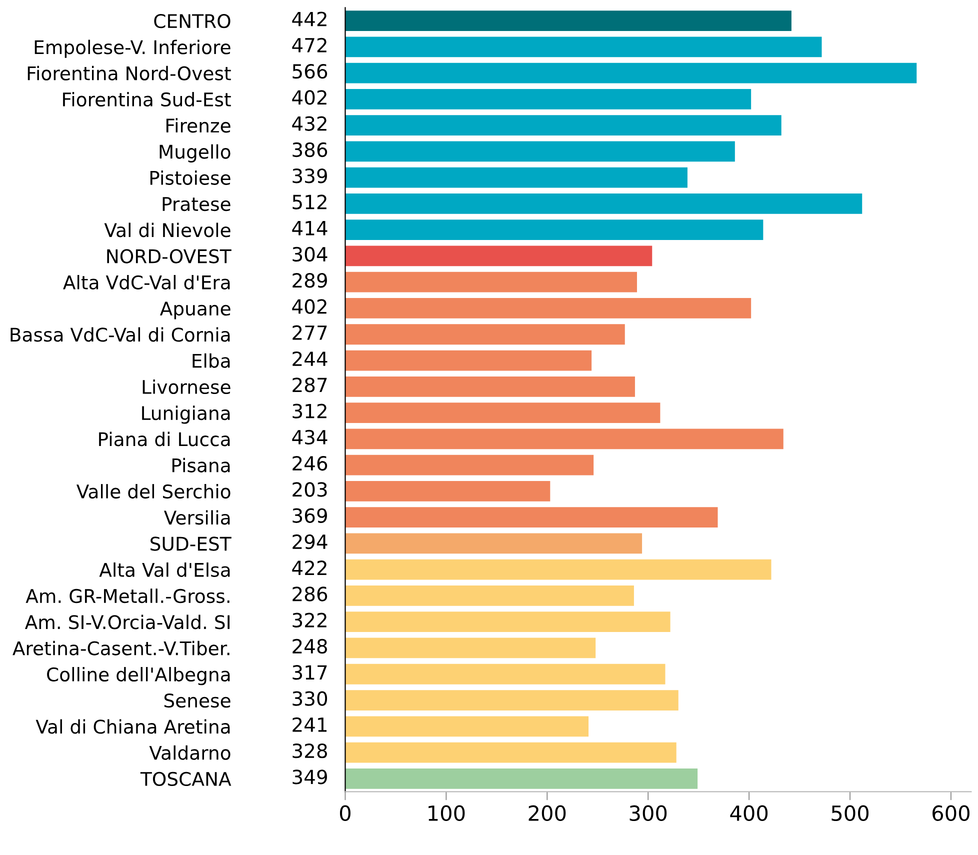  I want to click on x-tick-label: 200, so click(547, 813).